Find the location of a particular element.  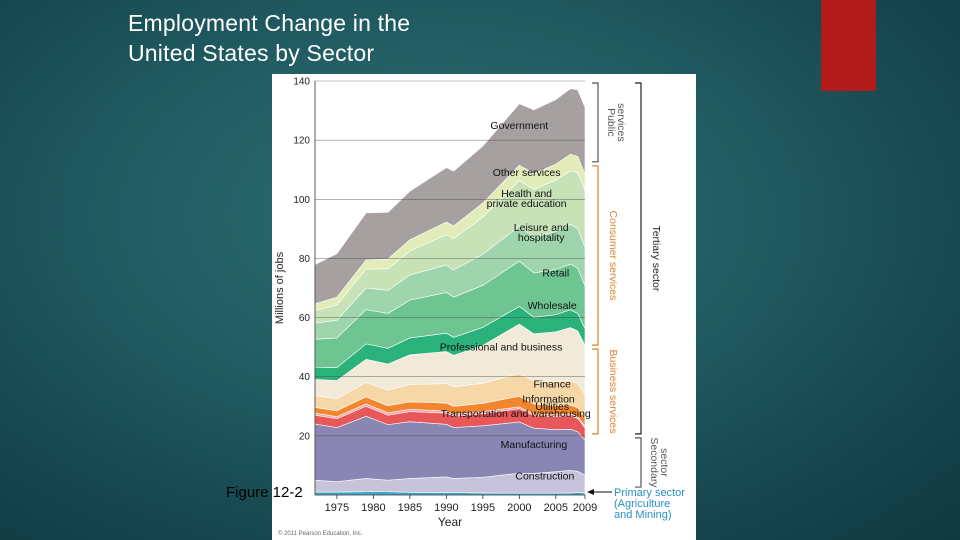

bracket-label-0-1: services is located at coordinates (621, 122).